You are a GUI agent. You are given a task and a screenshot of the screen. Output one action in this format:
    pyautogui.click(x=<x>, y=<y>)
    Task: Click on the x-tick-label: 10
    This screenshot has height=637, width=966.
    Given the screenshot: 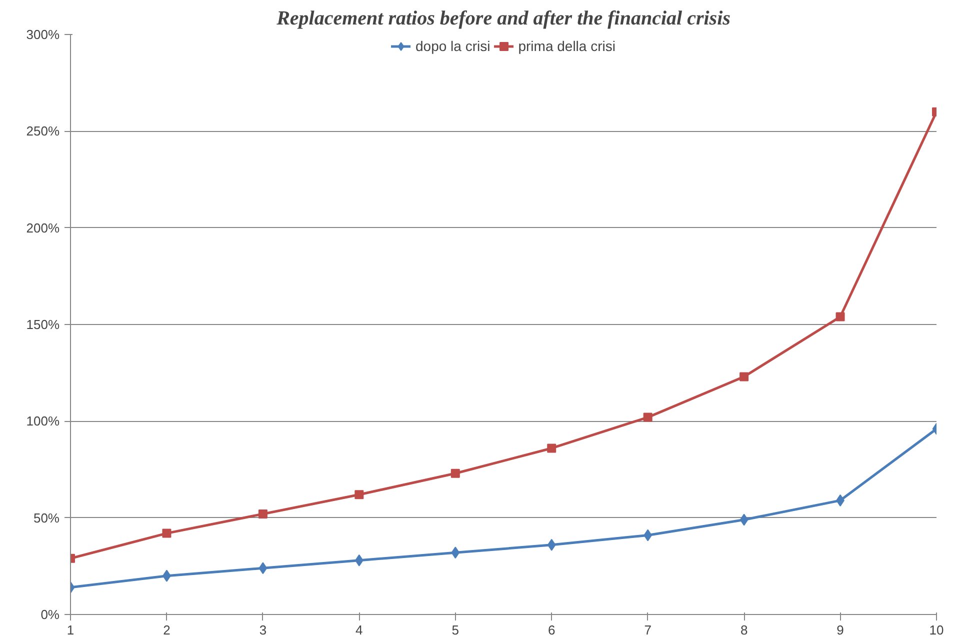 What is the action you would take?
    pyautogui.click(x=936, y=629)
    